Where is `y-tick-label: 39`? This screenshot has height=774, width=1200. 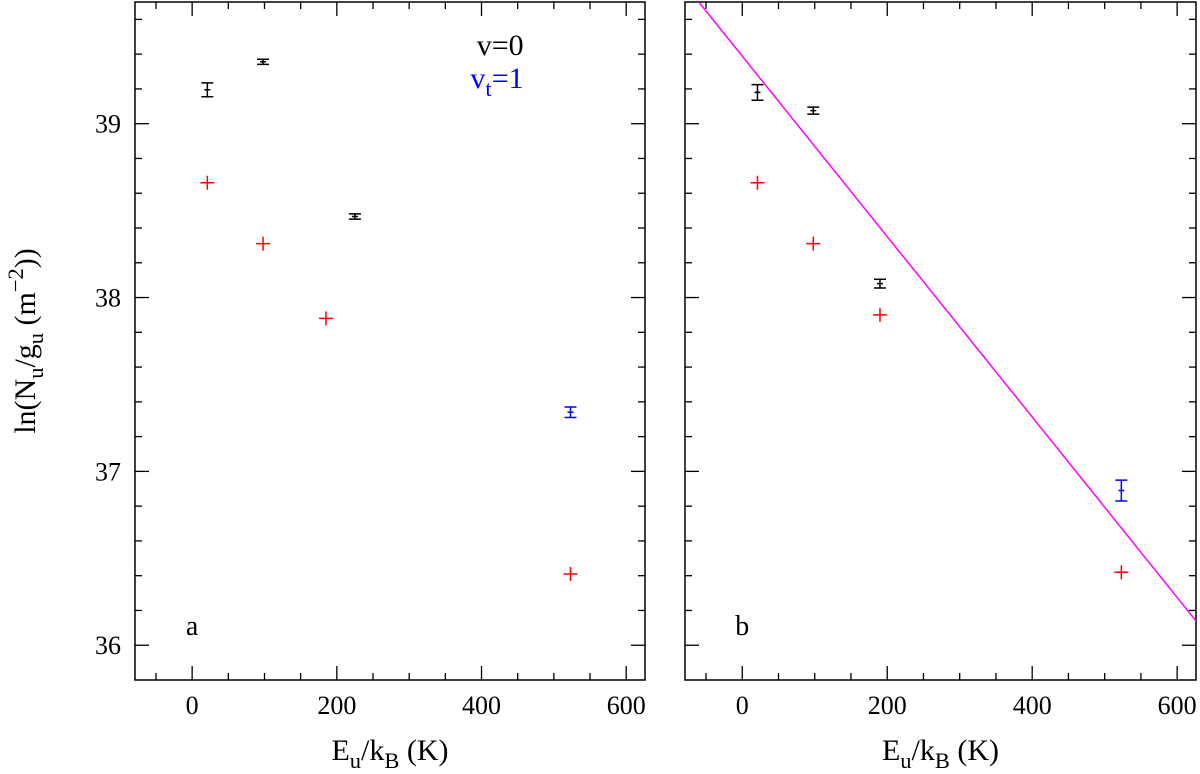
y-tick-label: 39 is located at coordinates (108, 124).